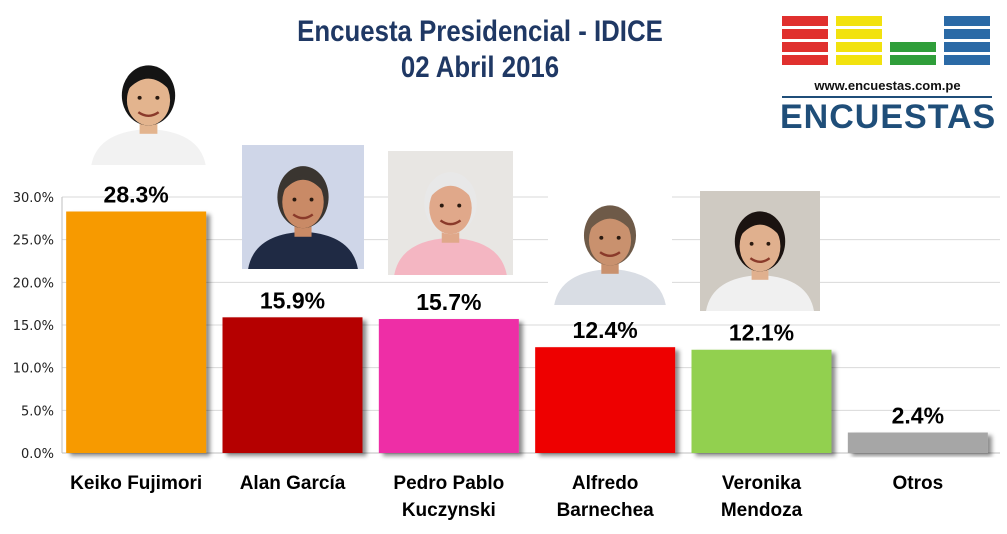 The image size is (1007, 534). What do you see at coordinates (887, 85) in the screenshot?
I see `logo-url: www.encuestas.com.pe` at bounding box center [887, 85].